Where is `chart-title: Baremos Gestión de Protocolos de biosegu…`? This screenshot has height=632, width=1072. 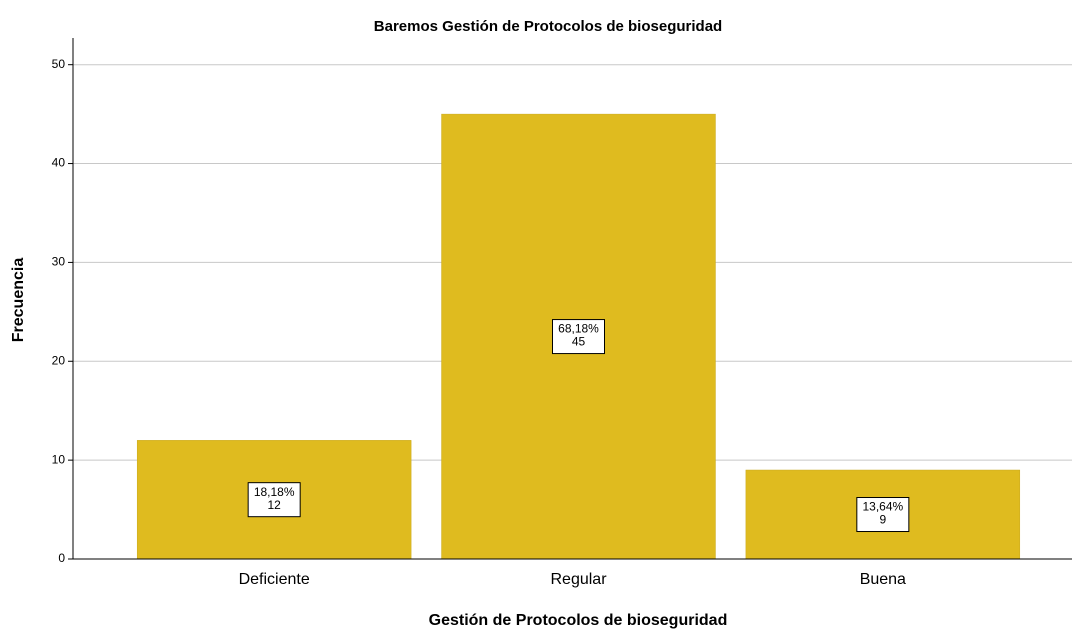
chart-title: Baremos Gestión de Protocolos de biosegu… is located at coordinates (548, 26).